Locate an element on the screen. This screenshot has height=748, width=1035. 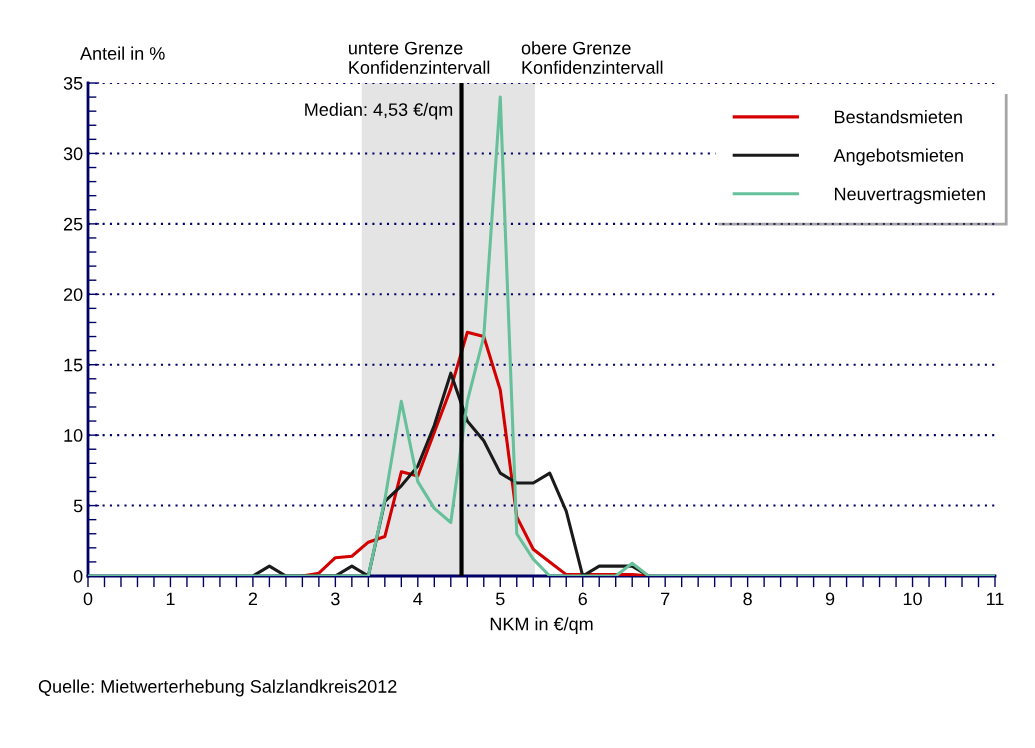
y-tick-label: 0 is located at coordinates (78, 576).